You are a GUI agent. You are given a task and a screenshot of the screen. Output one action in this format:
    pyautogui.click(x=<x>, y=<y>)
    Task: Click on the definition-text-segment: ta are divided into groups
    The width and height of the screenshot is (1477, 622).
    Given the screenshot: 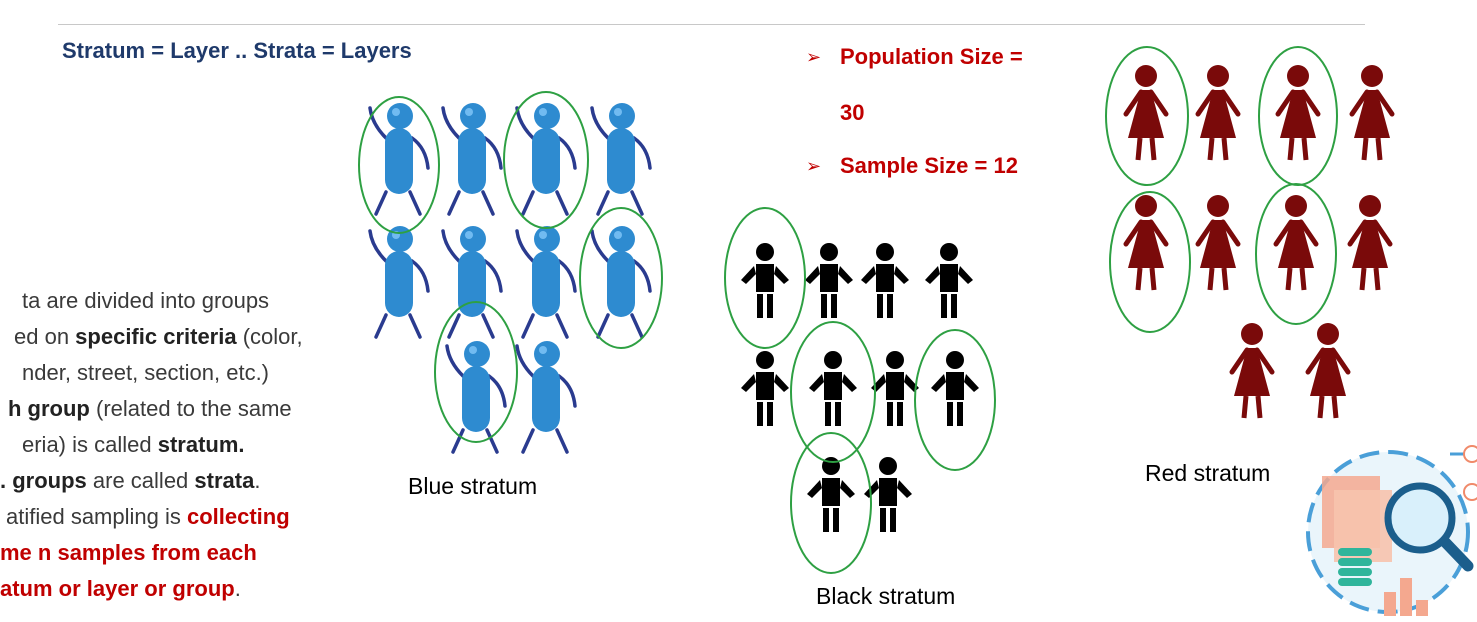 What is the action you would take?
    pyautogui.click(x=146, y=300)
    